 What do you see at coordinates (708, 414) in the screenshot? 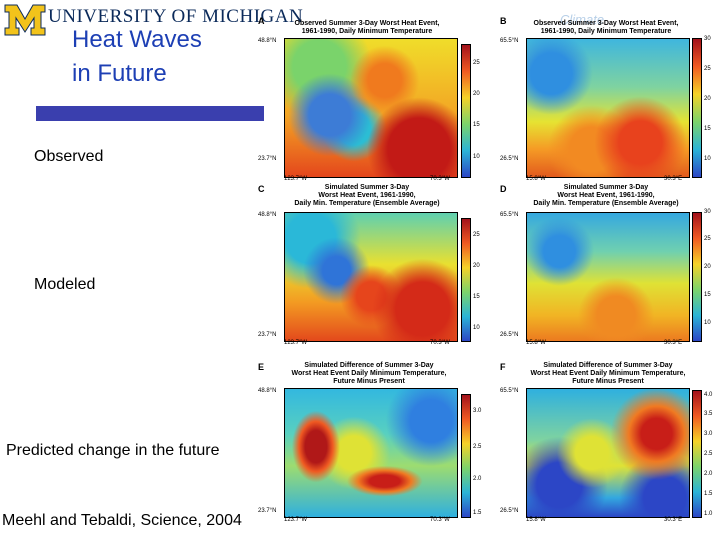
I see `colorbar-tick: 3.5` at bounding box center [708, 414].